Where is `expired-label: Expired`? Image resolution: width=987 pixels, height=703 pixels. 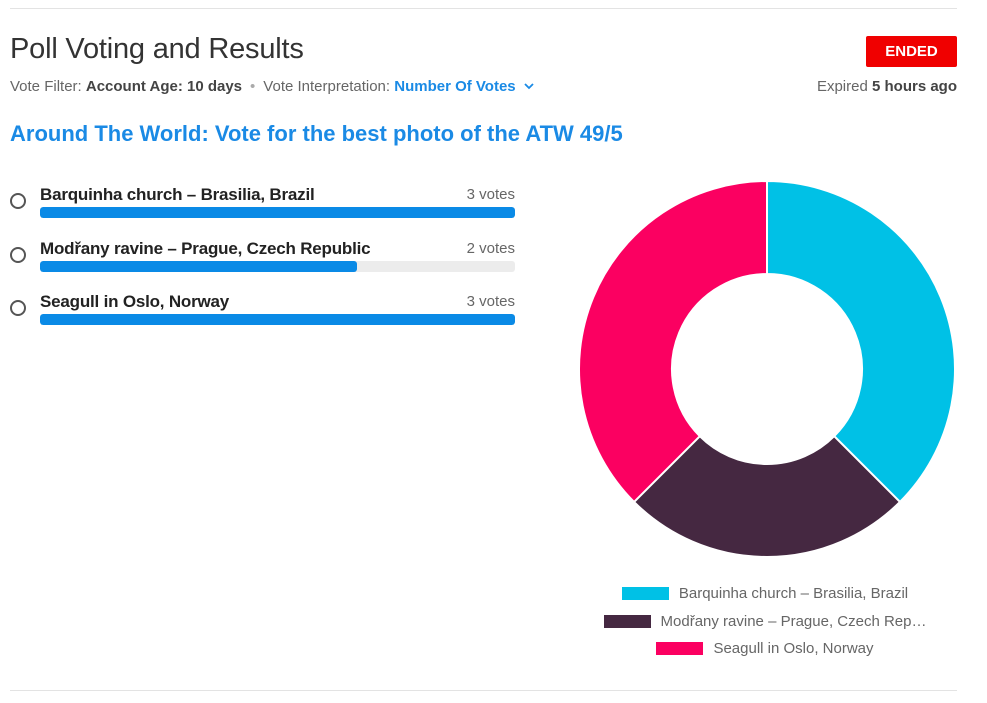 expired-label: Expired is located at coordinates (842, 86).